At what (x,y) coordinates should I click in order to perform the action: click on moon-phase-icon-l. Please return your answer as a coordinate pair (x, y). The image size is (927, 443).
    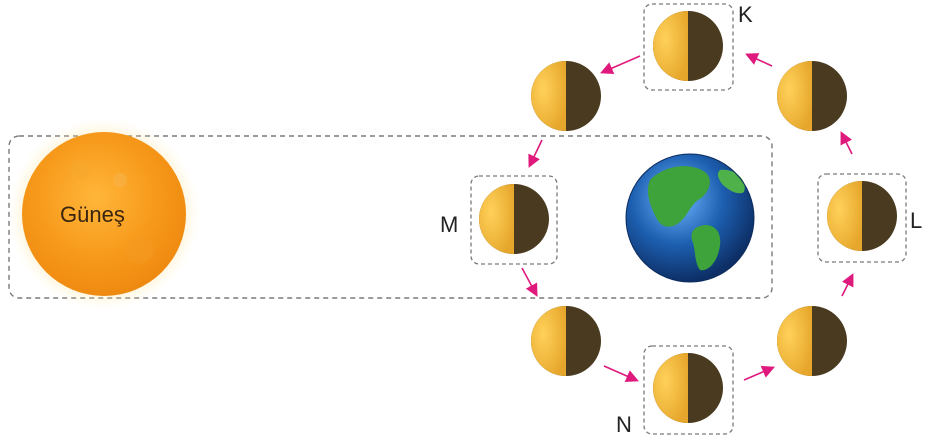
    Looking at the image, I should click on (862, 216).